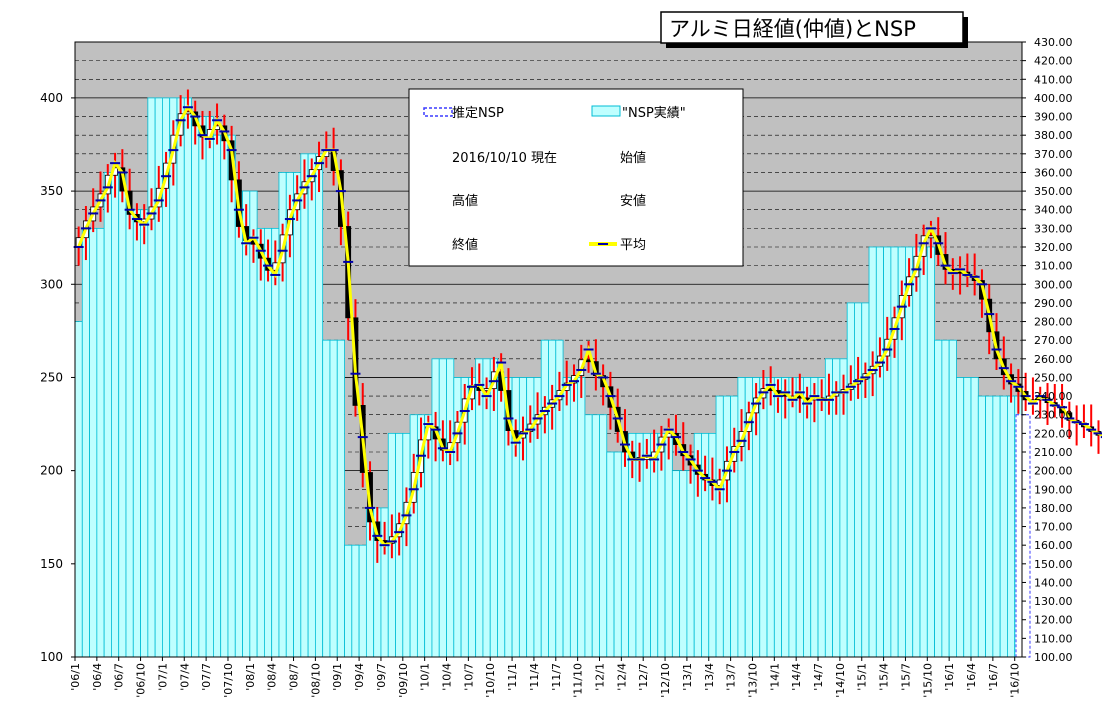 This screenshot has height=720, width=1102. I want to click on y-right-tick-label: 410.00, so click(1053, 79).